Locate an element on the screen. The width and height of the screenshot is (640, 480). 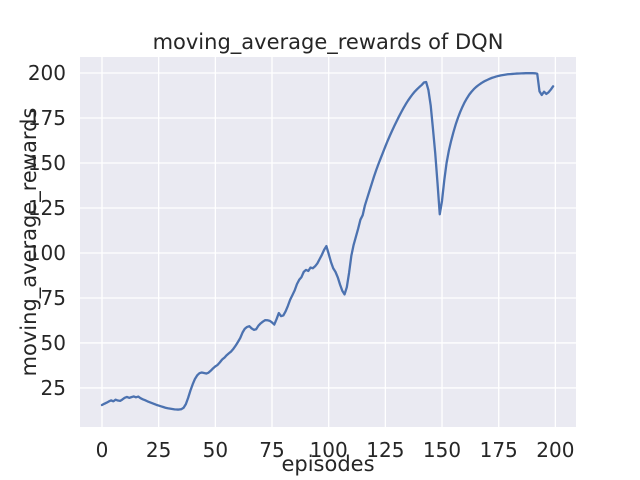
x-tick-label: 200 is located at coordinates (555, 450).